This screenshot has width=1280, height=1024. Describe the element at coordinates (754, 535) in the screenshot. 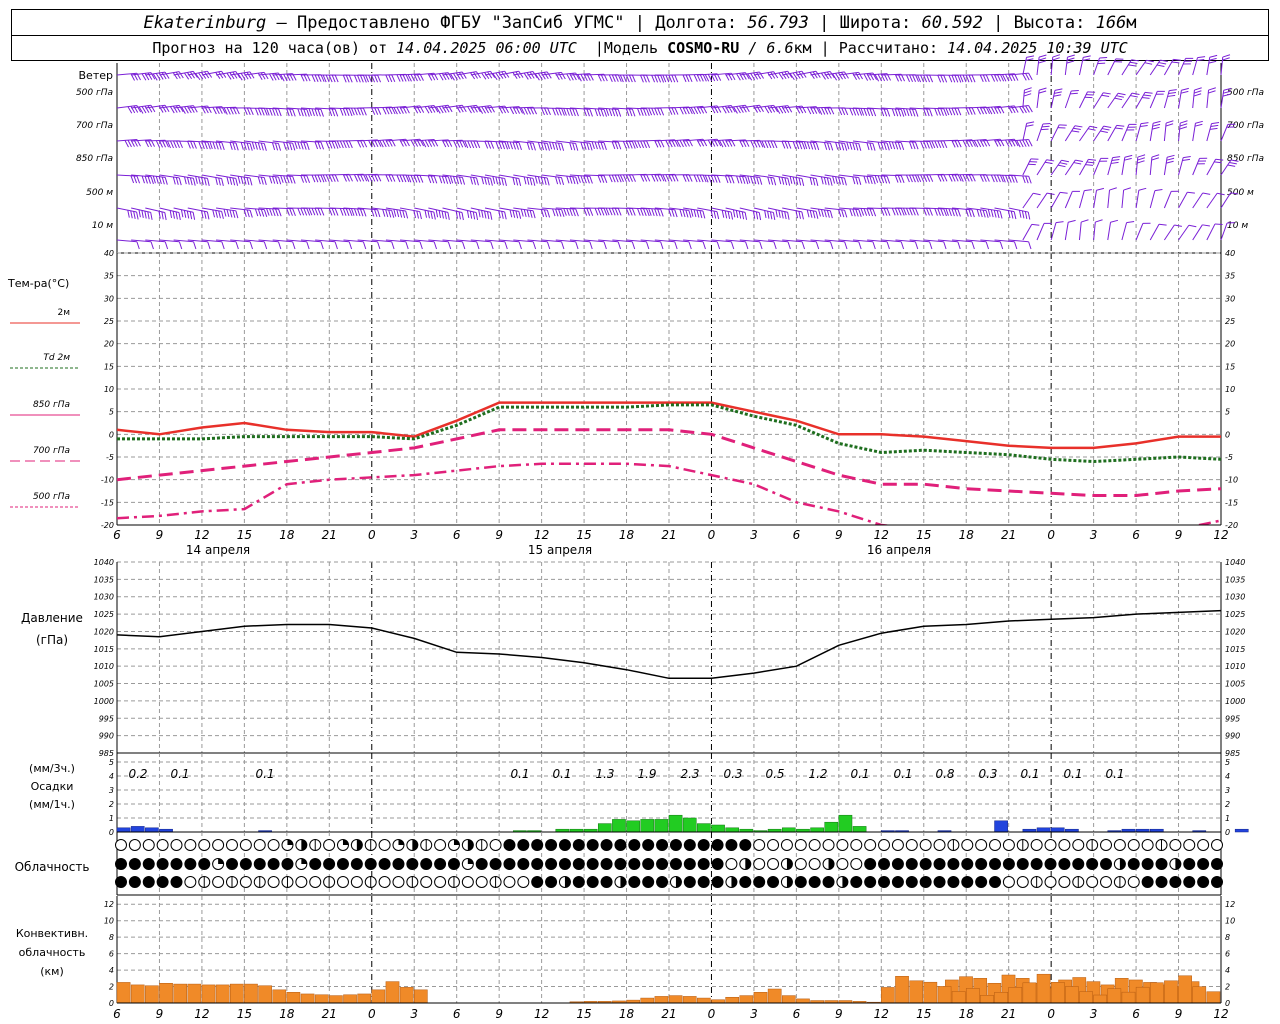

I see `x-tick-label: 3` at that location.